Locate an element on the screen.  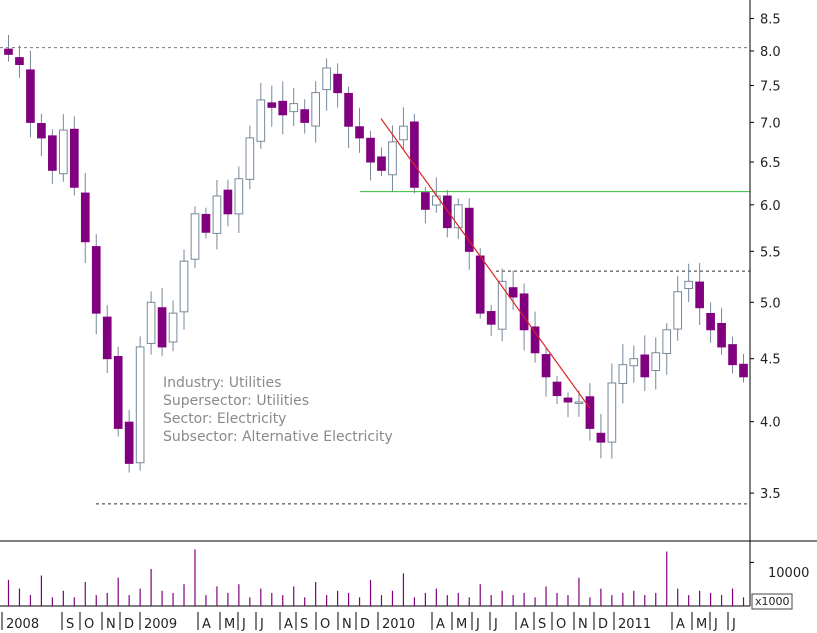
annotation-supersector: Supersector: Utilities is located at coordinates (236, 401).